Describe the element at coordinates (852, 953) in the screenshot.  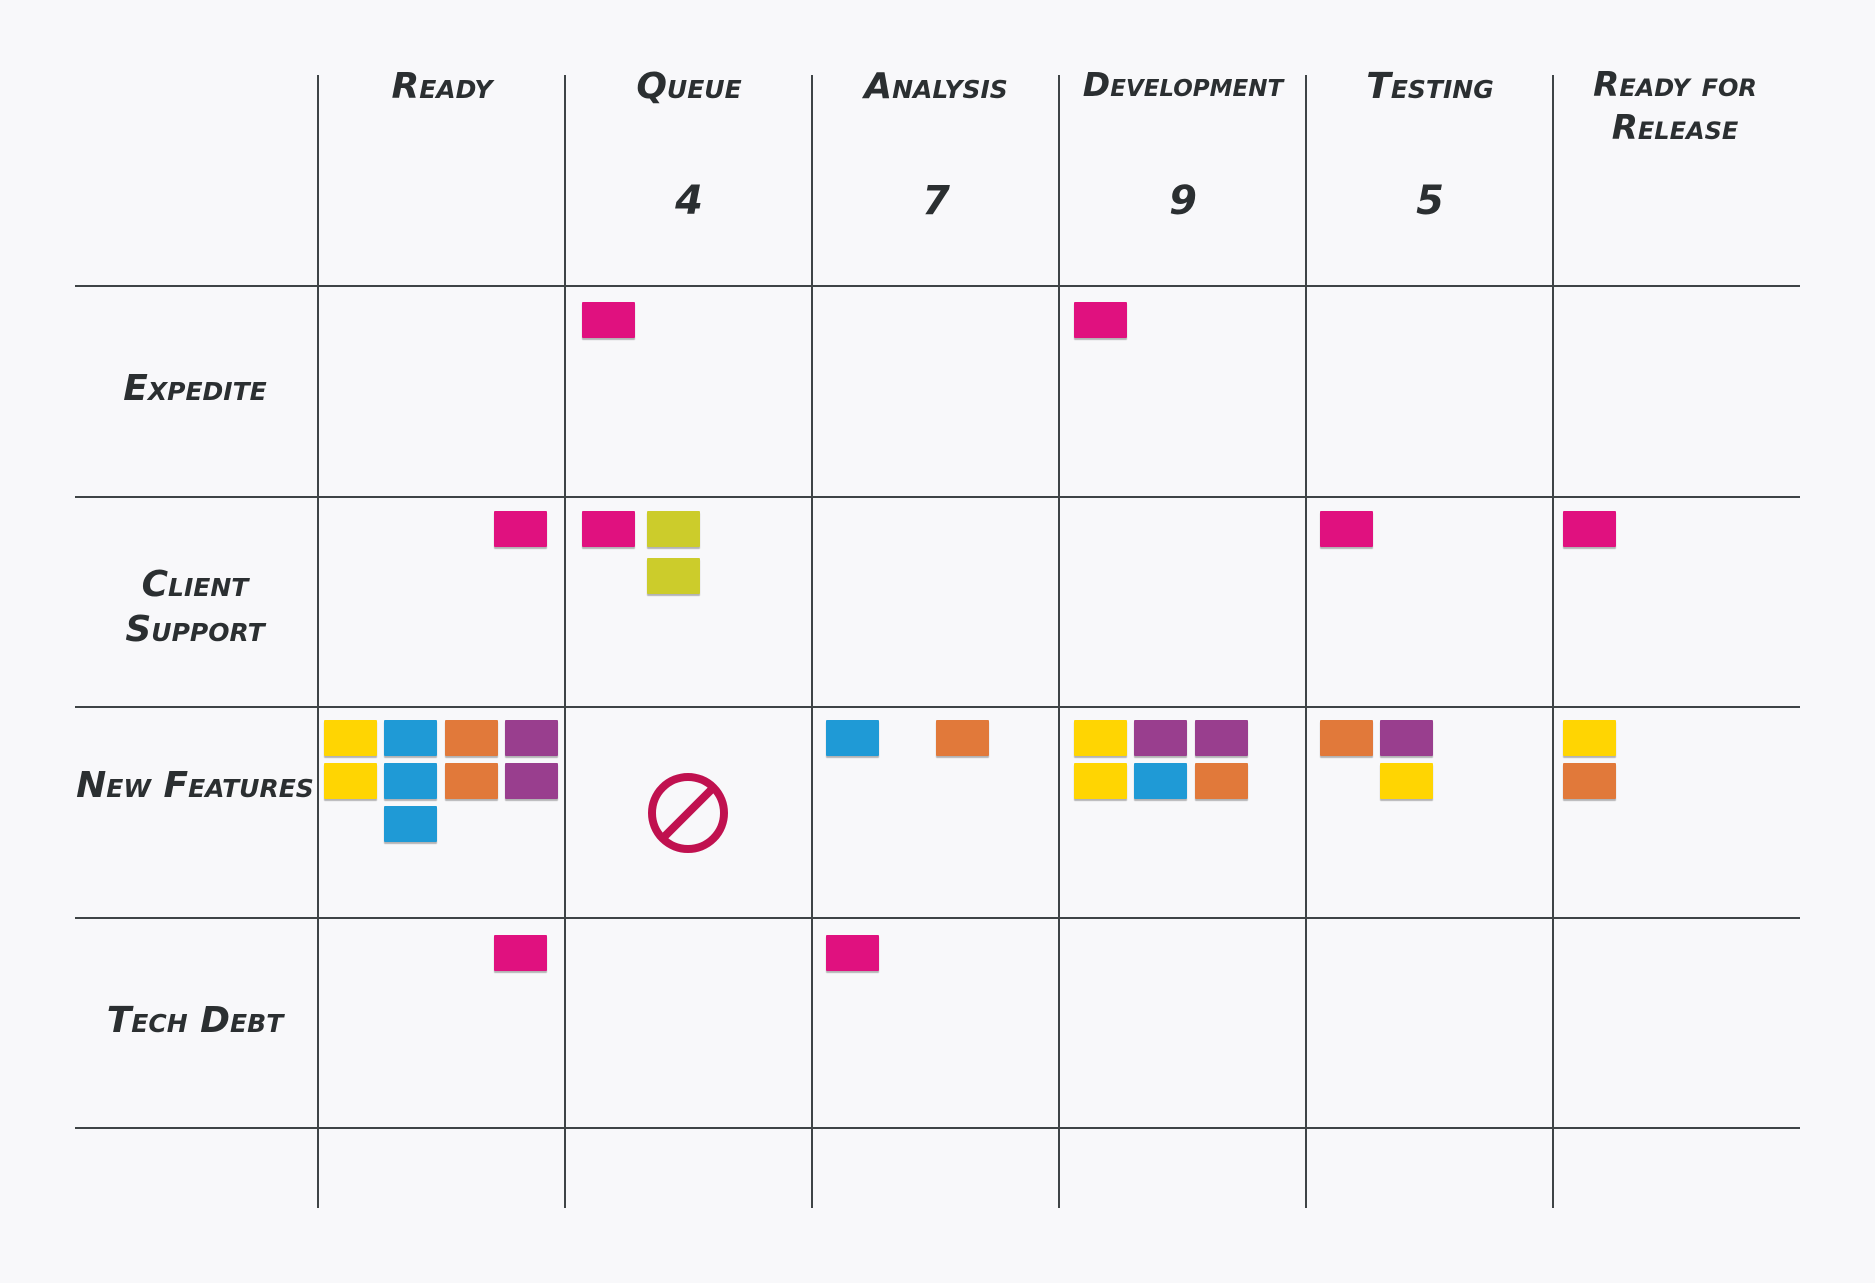
I see `card-tech-debt-analysis-pink` at that location.